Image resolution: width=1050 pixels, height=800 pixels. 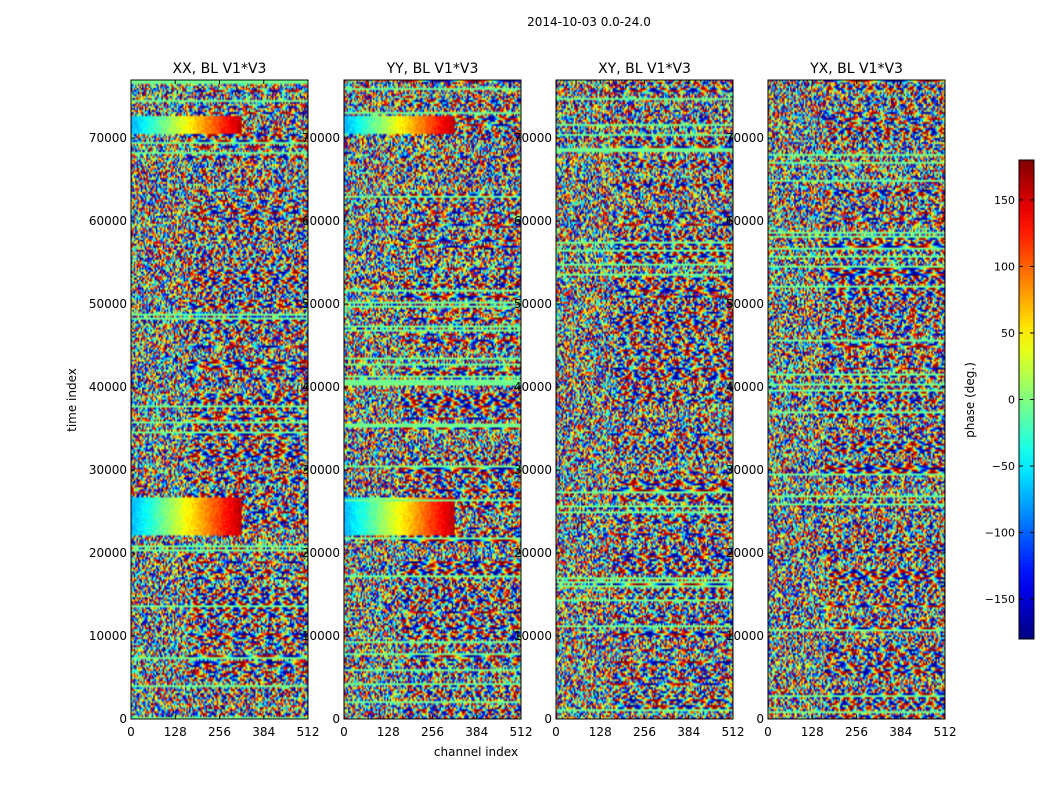 I want to click on colorbar-tick-label: −50, so click(x=1003, y=466).